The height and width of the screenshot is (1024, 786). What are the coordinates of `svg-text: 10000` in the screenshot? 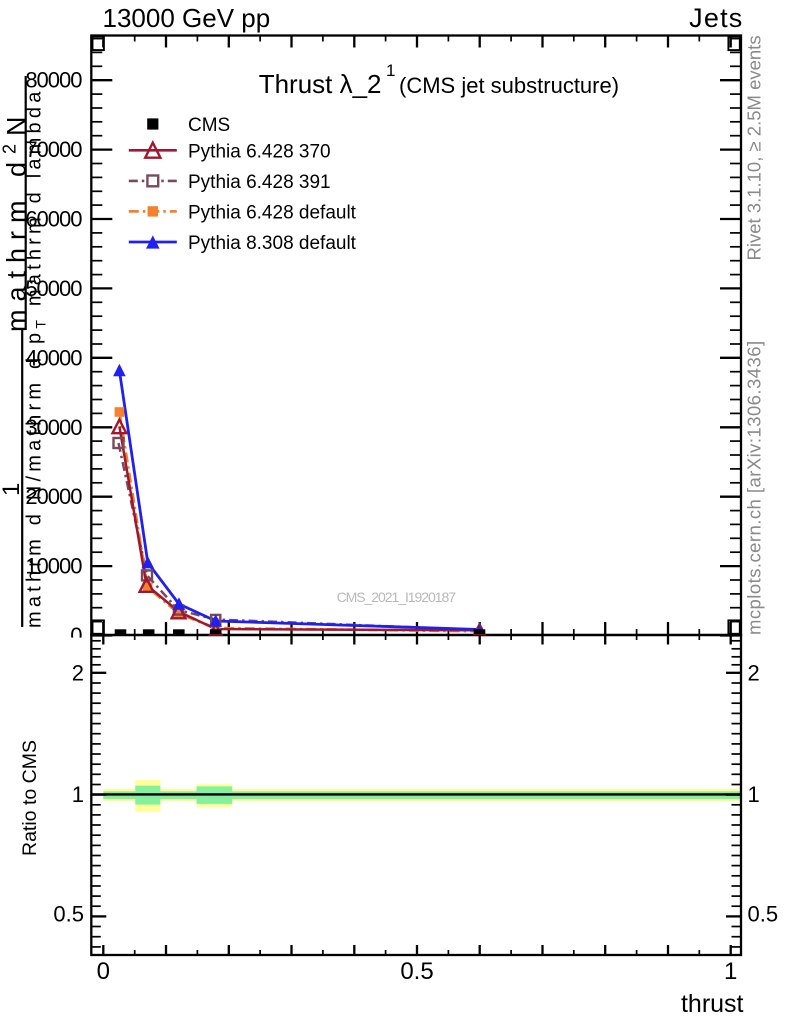 It's located at (53, 566).